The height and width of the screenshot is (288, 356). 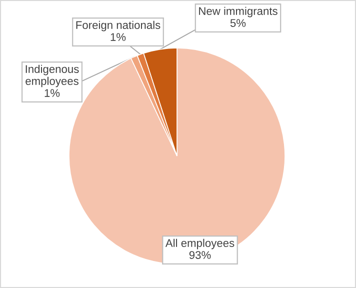 I want to click on data-label: 5%, so click(x=238, y=23).